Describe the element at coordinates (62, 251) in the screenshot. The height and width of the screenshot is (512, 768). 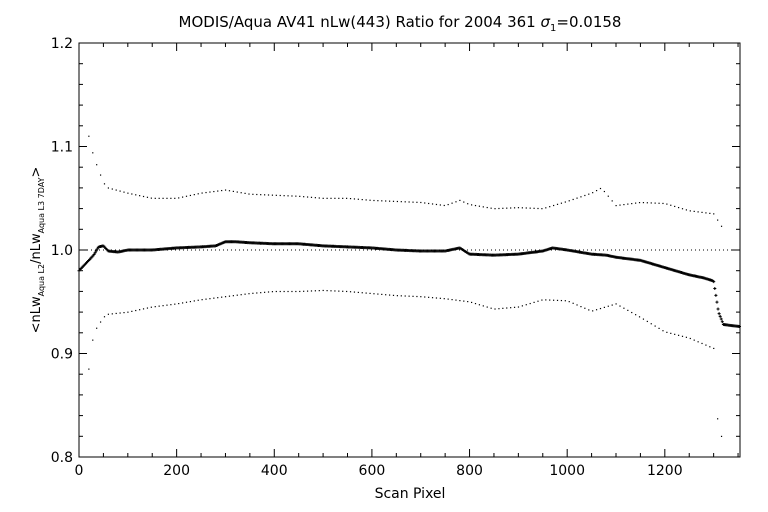
I see `y-tick-label: 1.0` at that location.